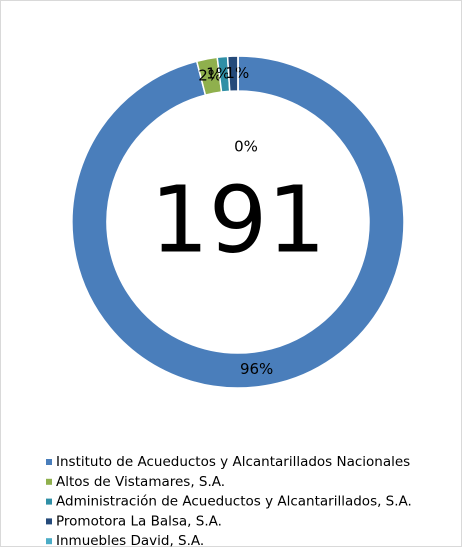 The width and height of the screenshot is (462, 547). I want to click on data-label: 1%, so click(218, 74).